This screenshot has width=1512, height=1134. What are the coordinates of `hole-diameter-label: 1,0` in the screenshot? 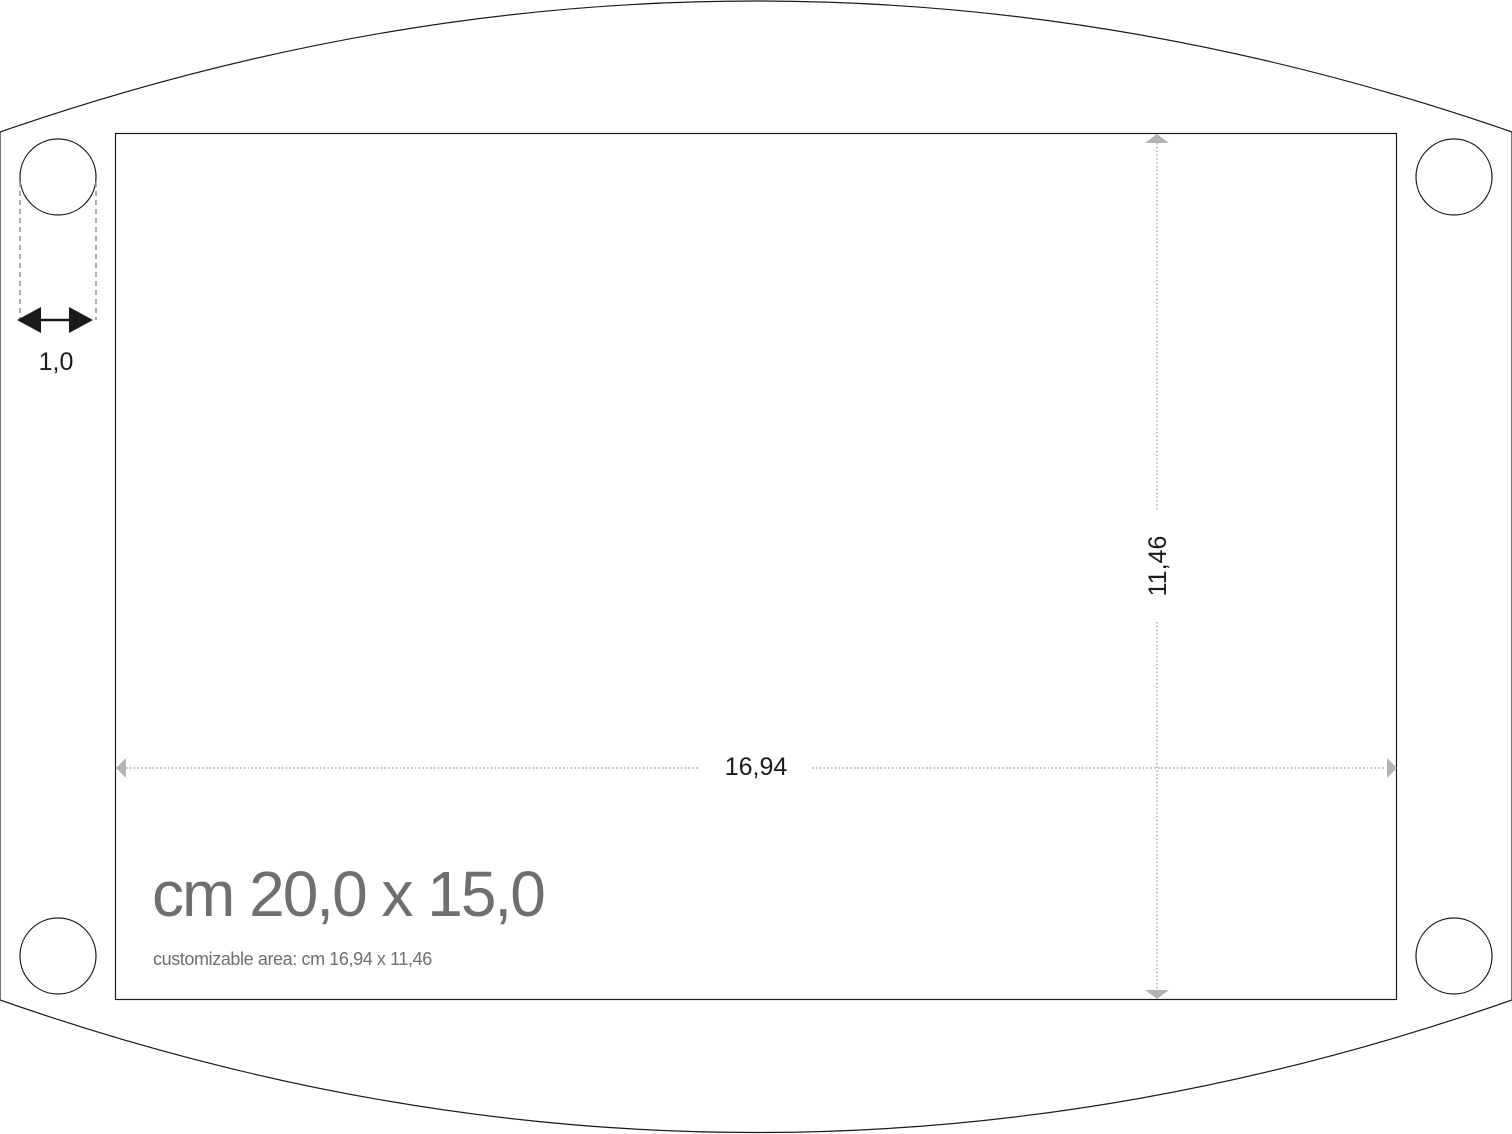 It's located at (56, 362).